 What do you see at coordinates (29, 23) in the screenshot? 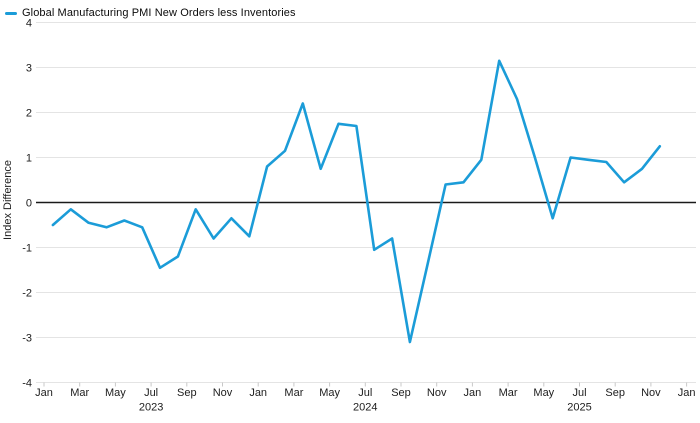
I see `y-tick-label: 4` at bounding box center [29, 23].